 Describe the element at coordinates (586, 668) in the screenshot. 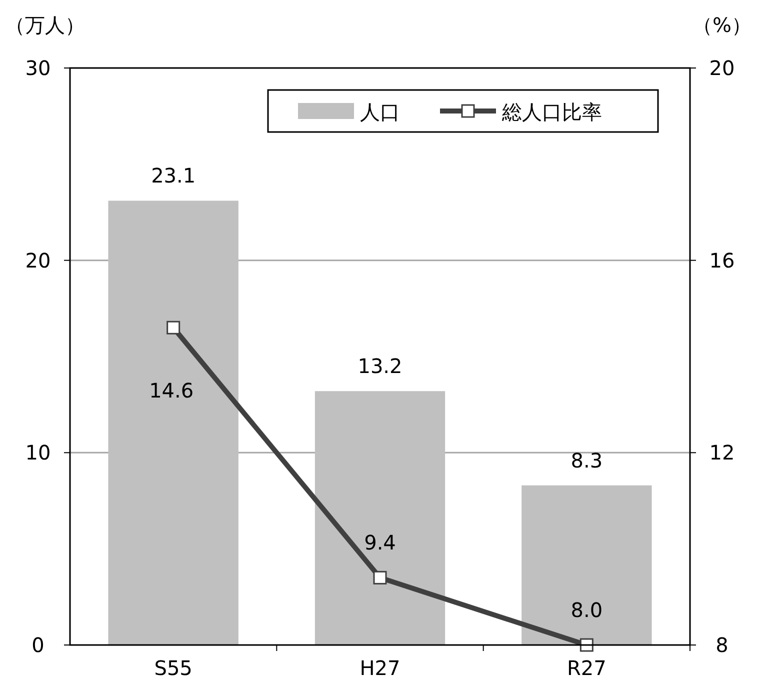

I see `x-tick-label: R27` at that location.